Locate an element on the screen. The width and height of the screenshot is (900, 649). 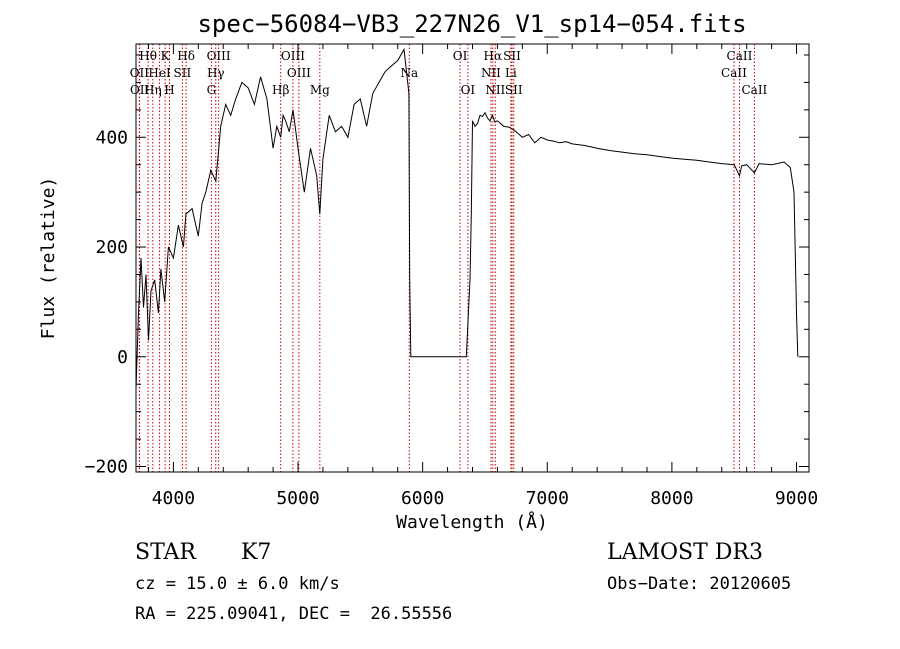
observation-date: Obs−Date: 20120605 is located at coordinates (699, 584).